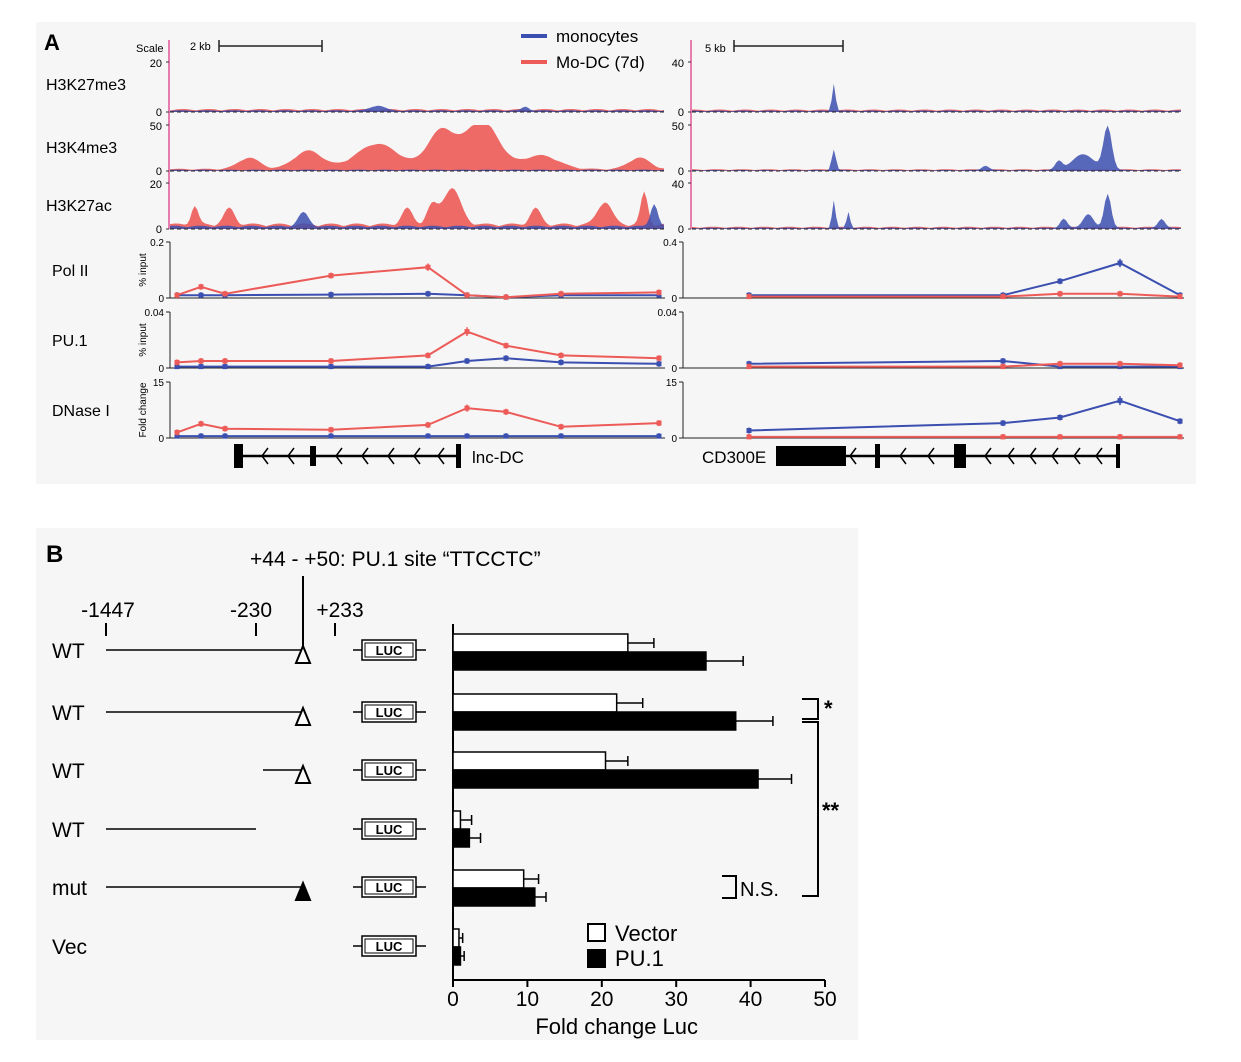 Image resolution: width=1241 pixels, height=1062 pixels. What do you see at coordinates (715, 49) in the screenshot?
I see `scale-bar-label-right: 5 kb` at bounding box center [715, 49].